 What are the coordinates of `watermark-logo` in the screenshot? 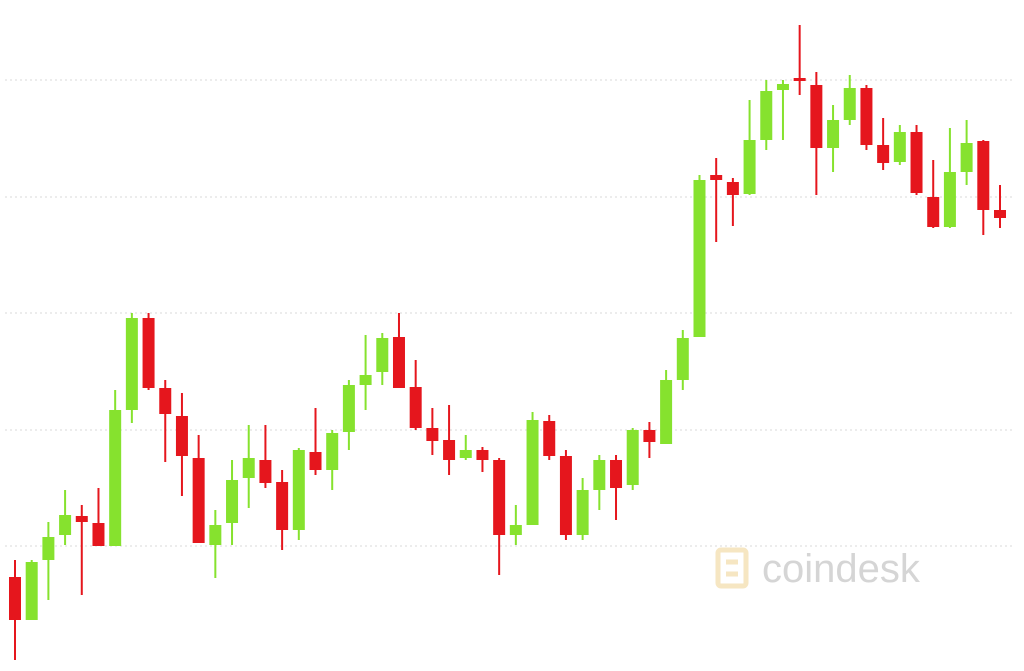 It's located at (732, 568).